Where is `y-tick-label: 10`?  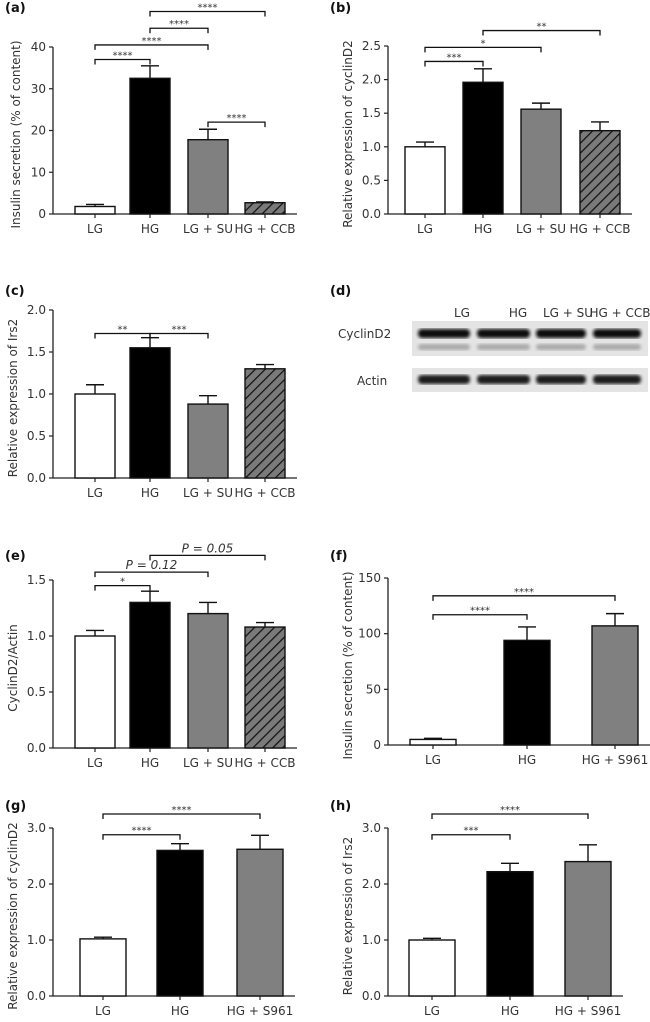
y-tick-label: 10 is located at coordinates (38, 172).